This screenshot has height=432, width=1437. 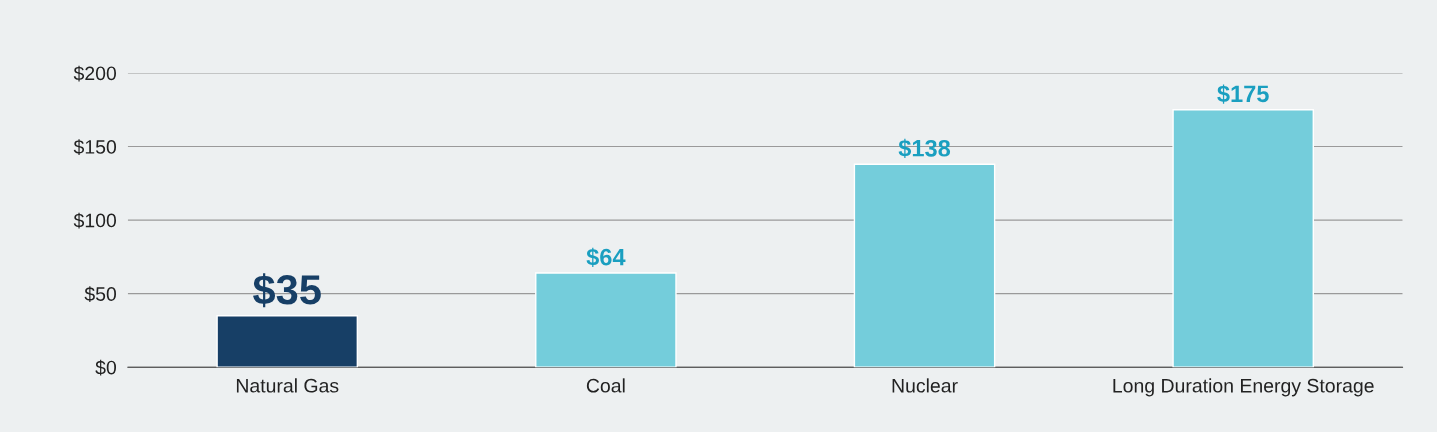 What do you see at coordinates (605, 385) in the screenshot?
I see `x-tick-label: Coal` at bounding box center [605, 385].